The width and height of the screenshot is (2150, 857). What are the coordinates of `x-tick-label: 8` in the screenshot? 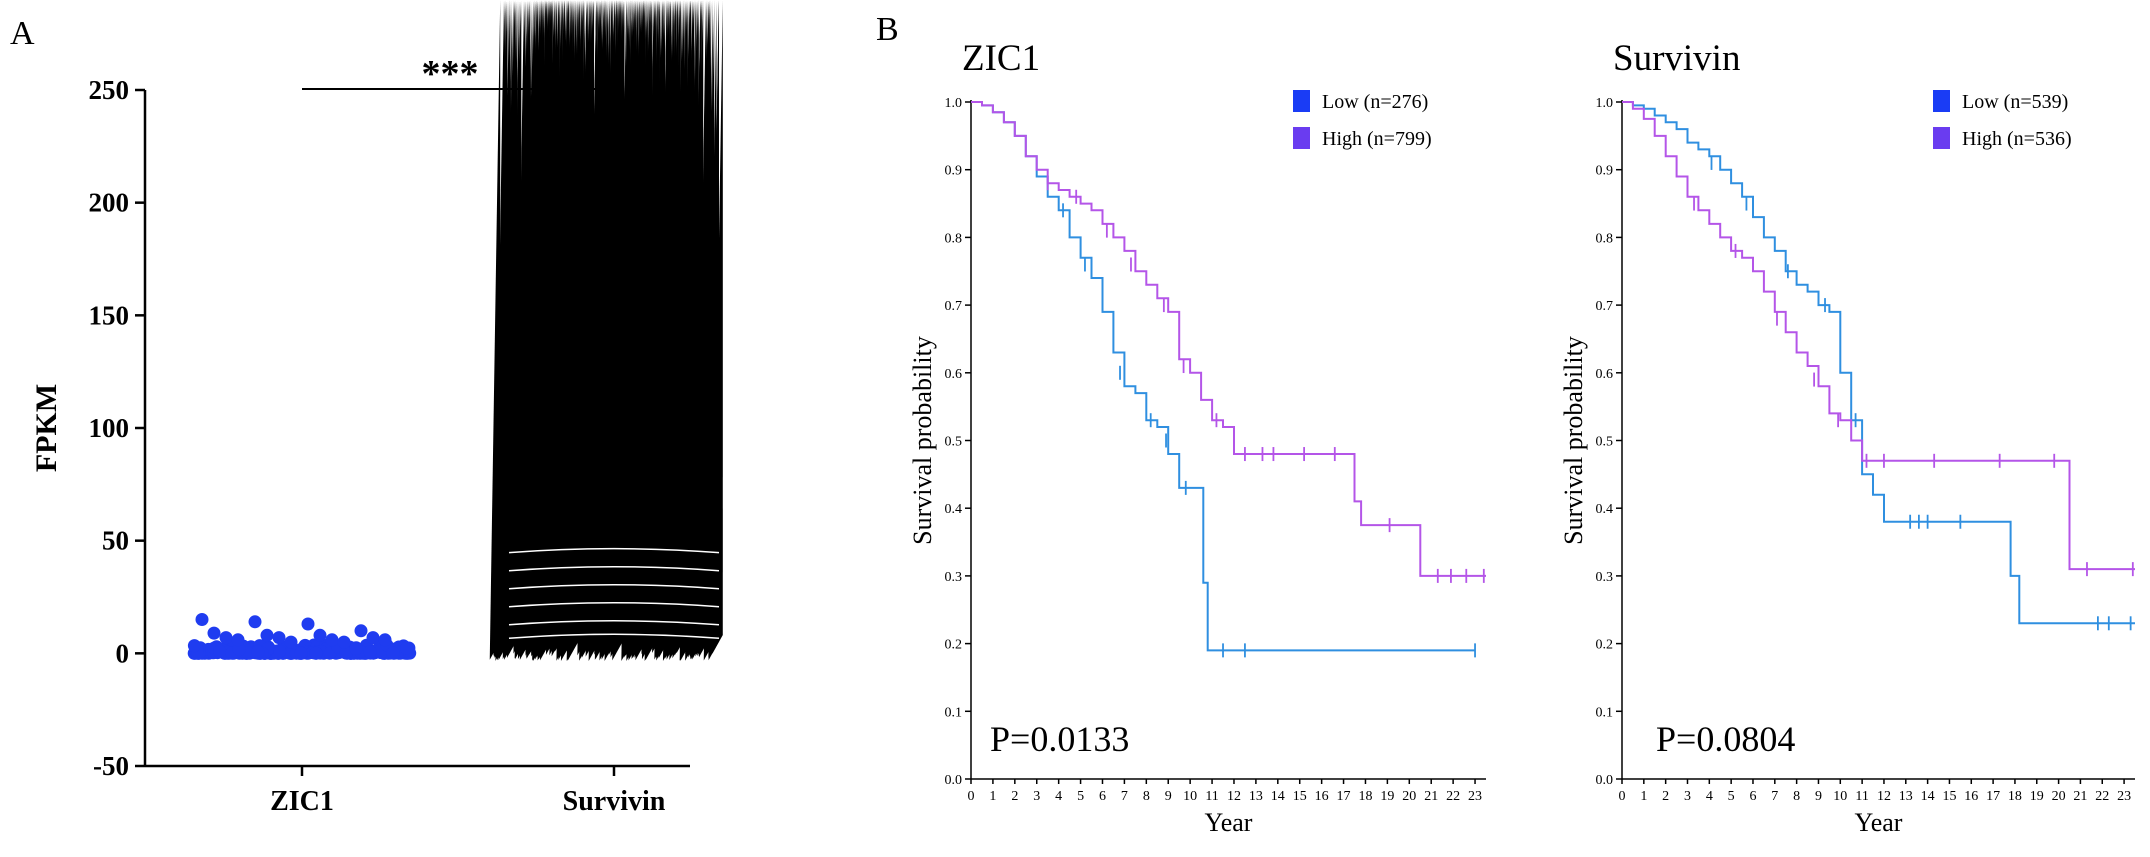 It's located at (1796, 796).